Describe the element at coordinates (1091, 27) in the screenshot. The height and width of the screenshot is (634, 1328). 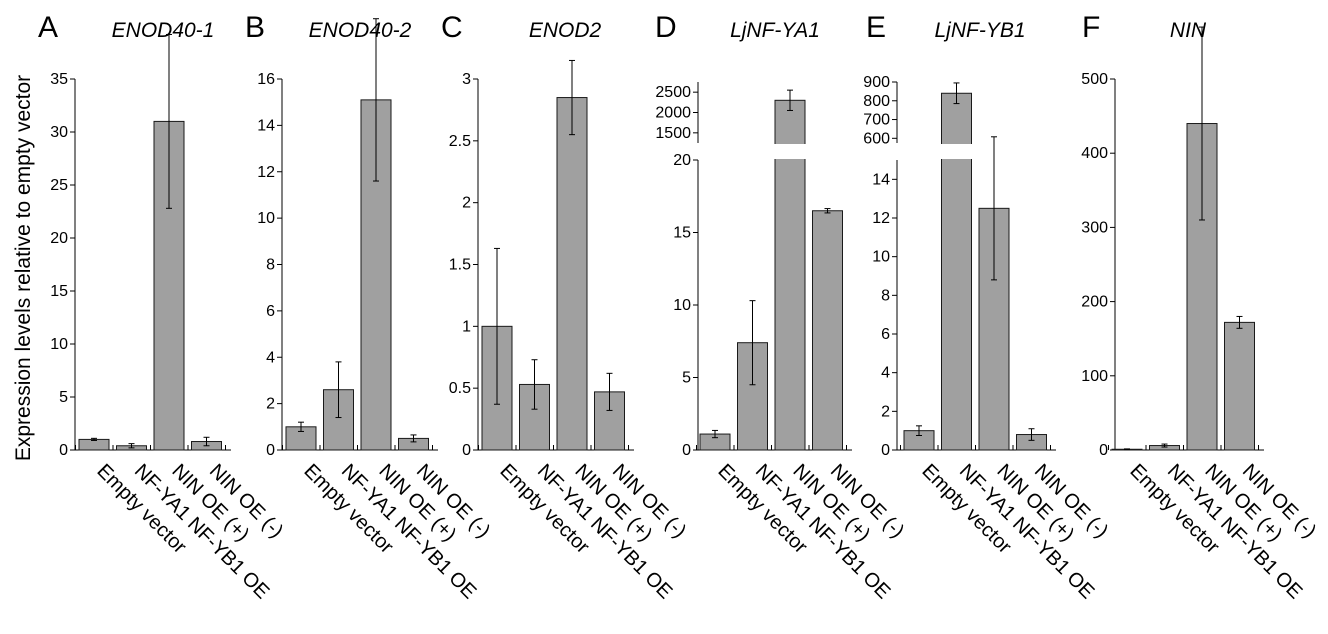
I see `panel-letter: F` at that location.